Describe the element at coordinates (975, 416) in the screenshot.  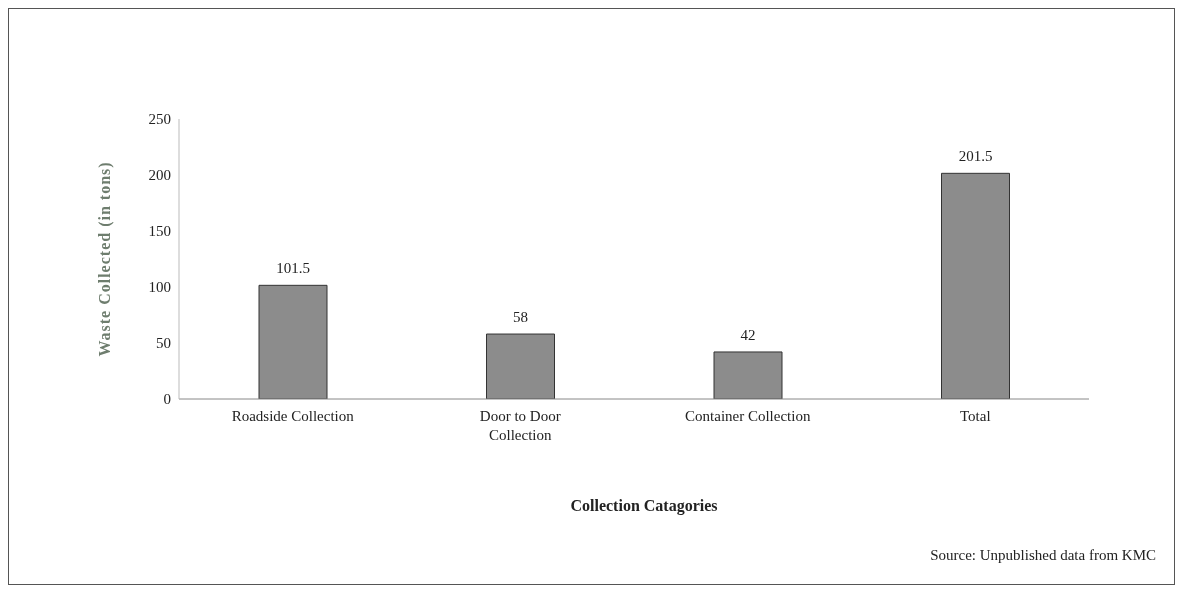
I see `x-tick-label: Total` at that location.